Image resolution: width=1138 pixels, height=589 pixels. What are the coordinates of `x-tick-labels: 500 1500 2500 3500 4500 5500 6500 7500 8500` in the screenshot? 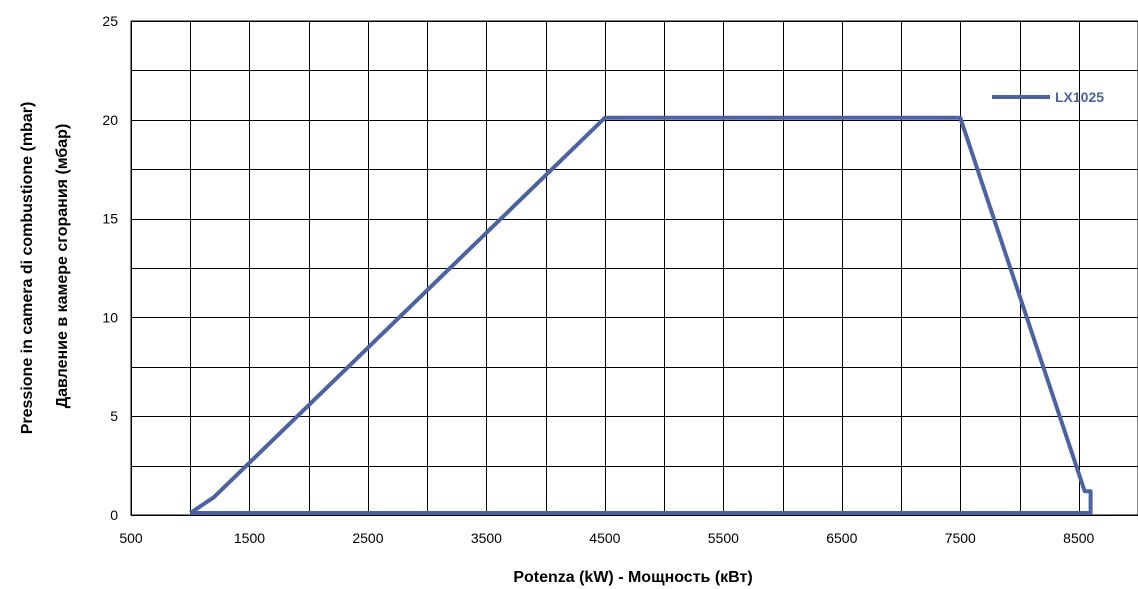 It's located at (606, 538).